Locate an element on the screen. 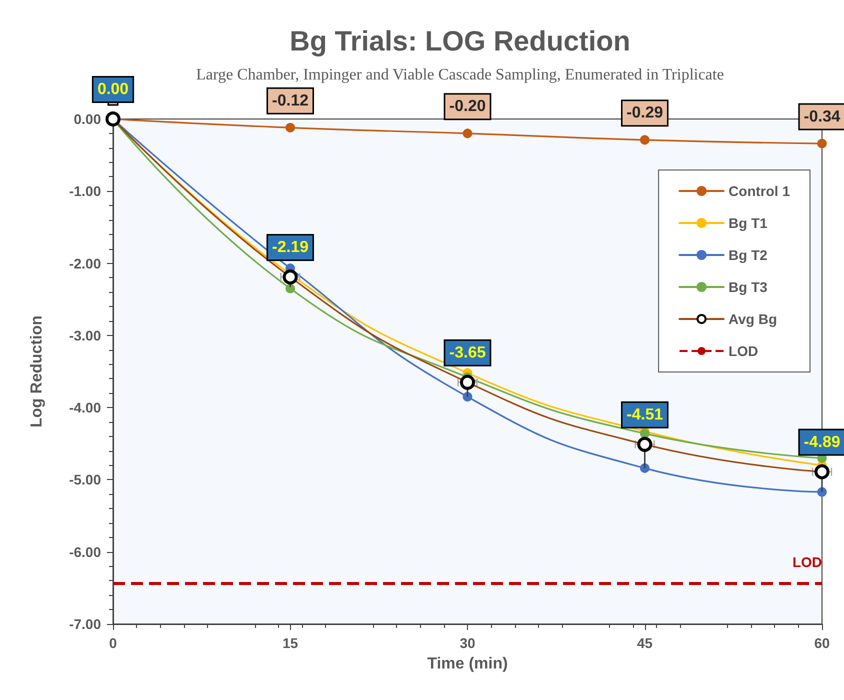  legend-label: Bg T1 is located at coordinates (748, 223).